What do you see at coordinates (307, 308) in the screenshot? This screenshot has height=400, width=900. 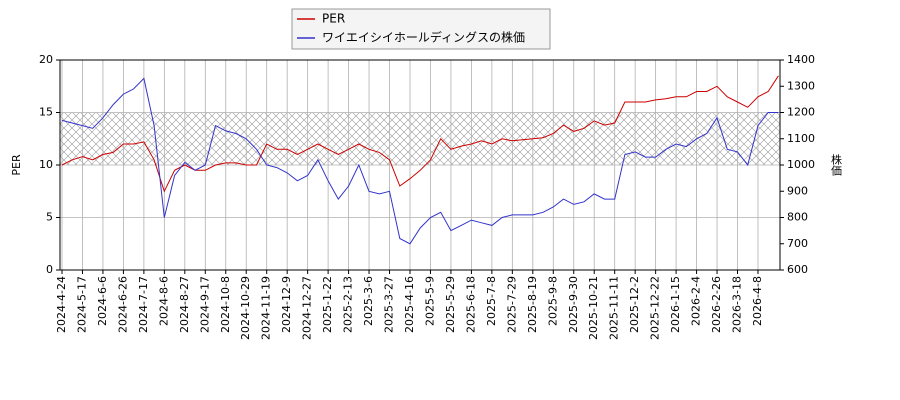 I see `x-tick-label: 2024-12-27` at bounding box center [307, 308].